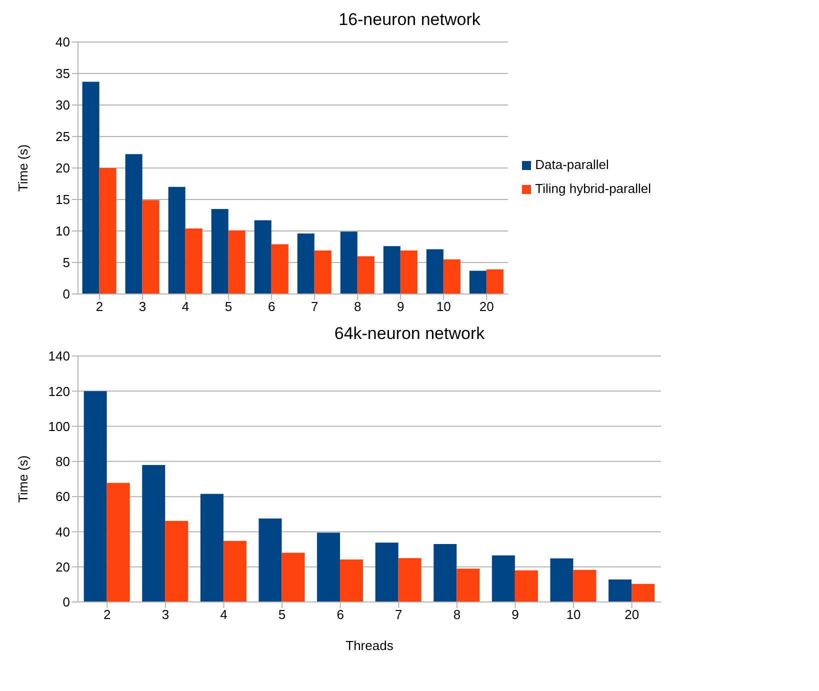 This screenshot has height=691, width=819. Describe the element at coordinates (59, 391) in the screenshot. I see `y-tick-label: 120` at that location.